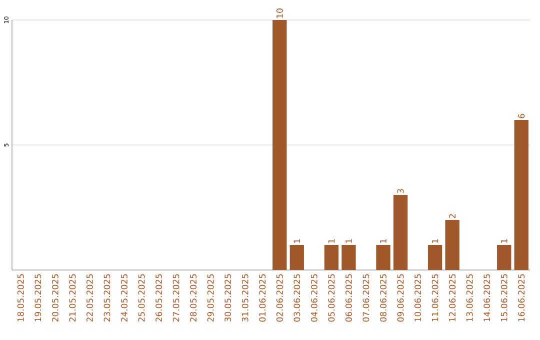  I want to click on x-tick-label: 12.06.2025, so click(452, 298).